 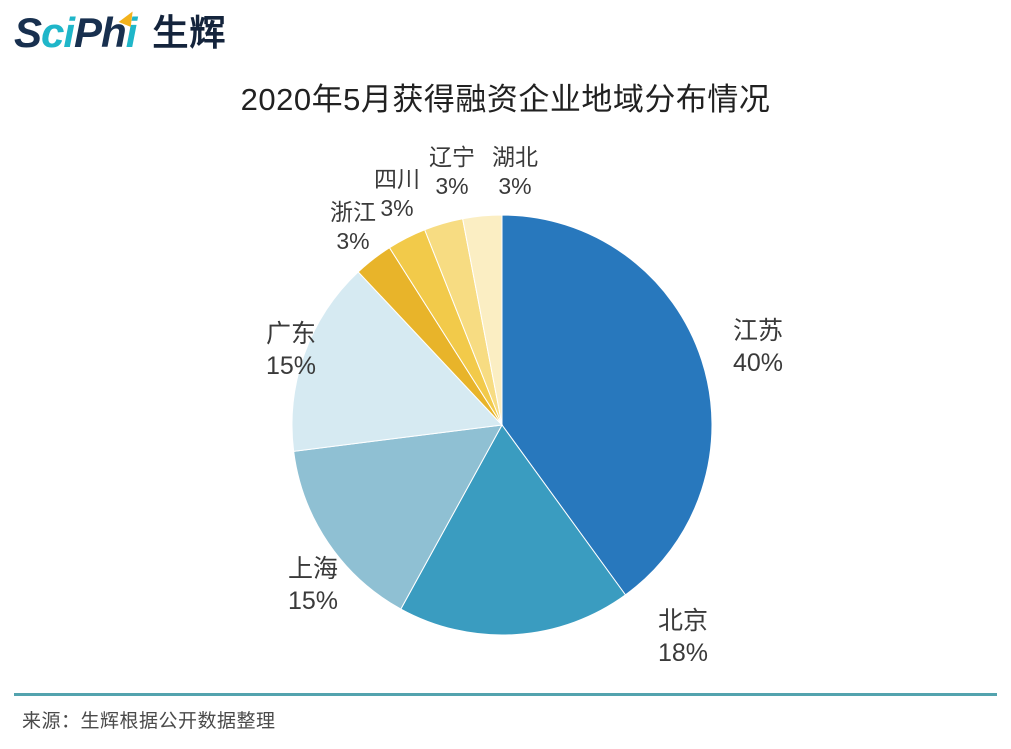 What do you see at coordinates (149, 721) in the screenshot?
I see `source-note: 来源：生辉根据公开数据整理` at bounding box center [149, 721].